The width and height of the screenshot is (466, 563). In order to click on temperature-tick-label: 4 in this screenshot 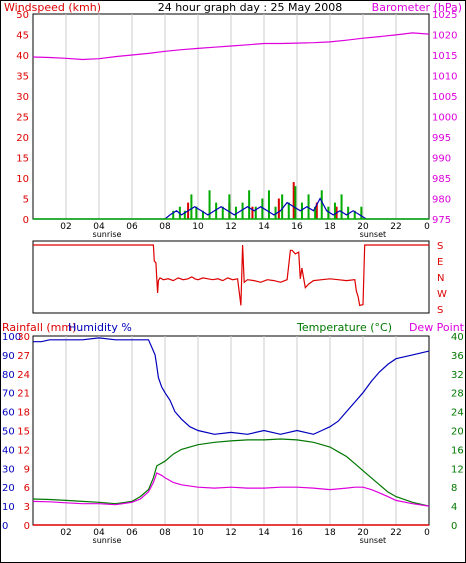, I will do `click(454, 507)`.